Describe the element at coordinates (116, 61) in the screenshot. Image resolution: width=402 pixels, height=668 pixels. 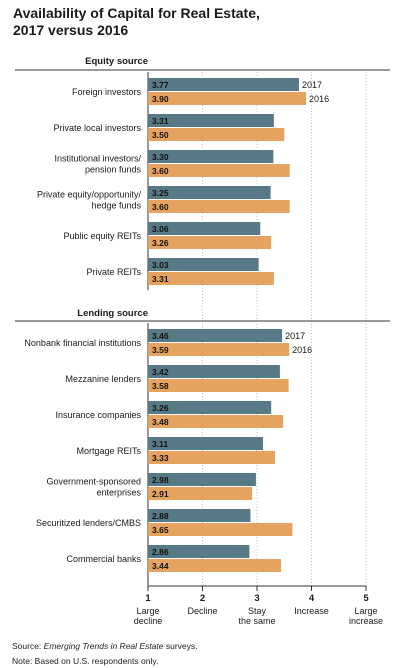
I see `group-heading: Equity source` at that location.